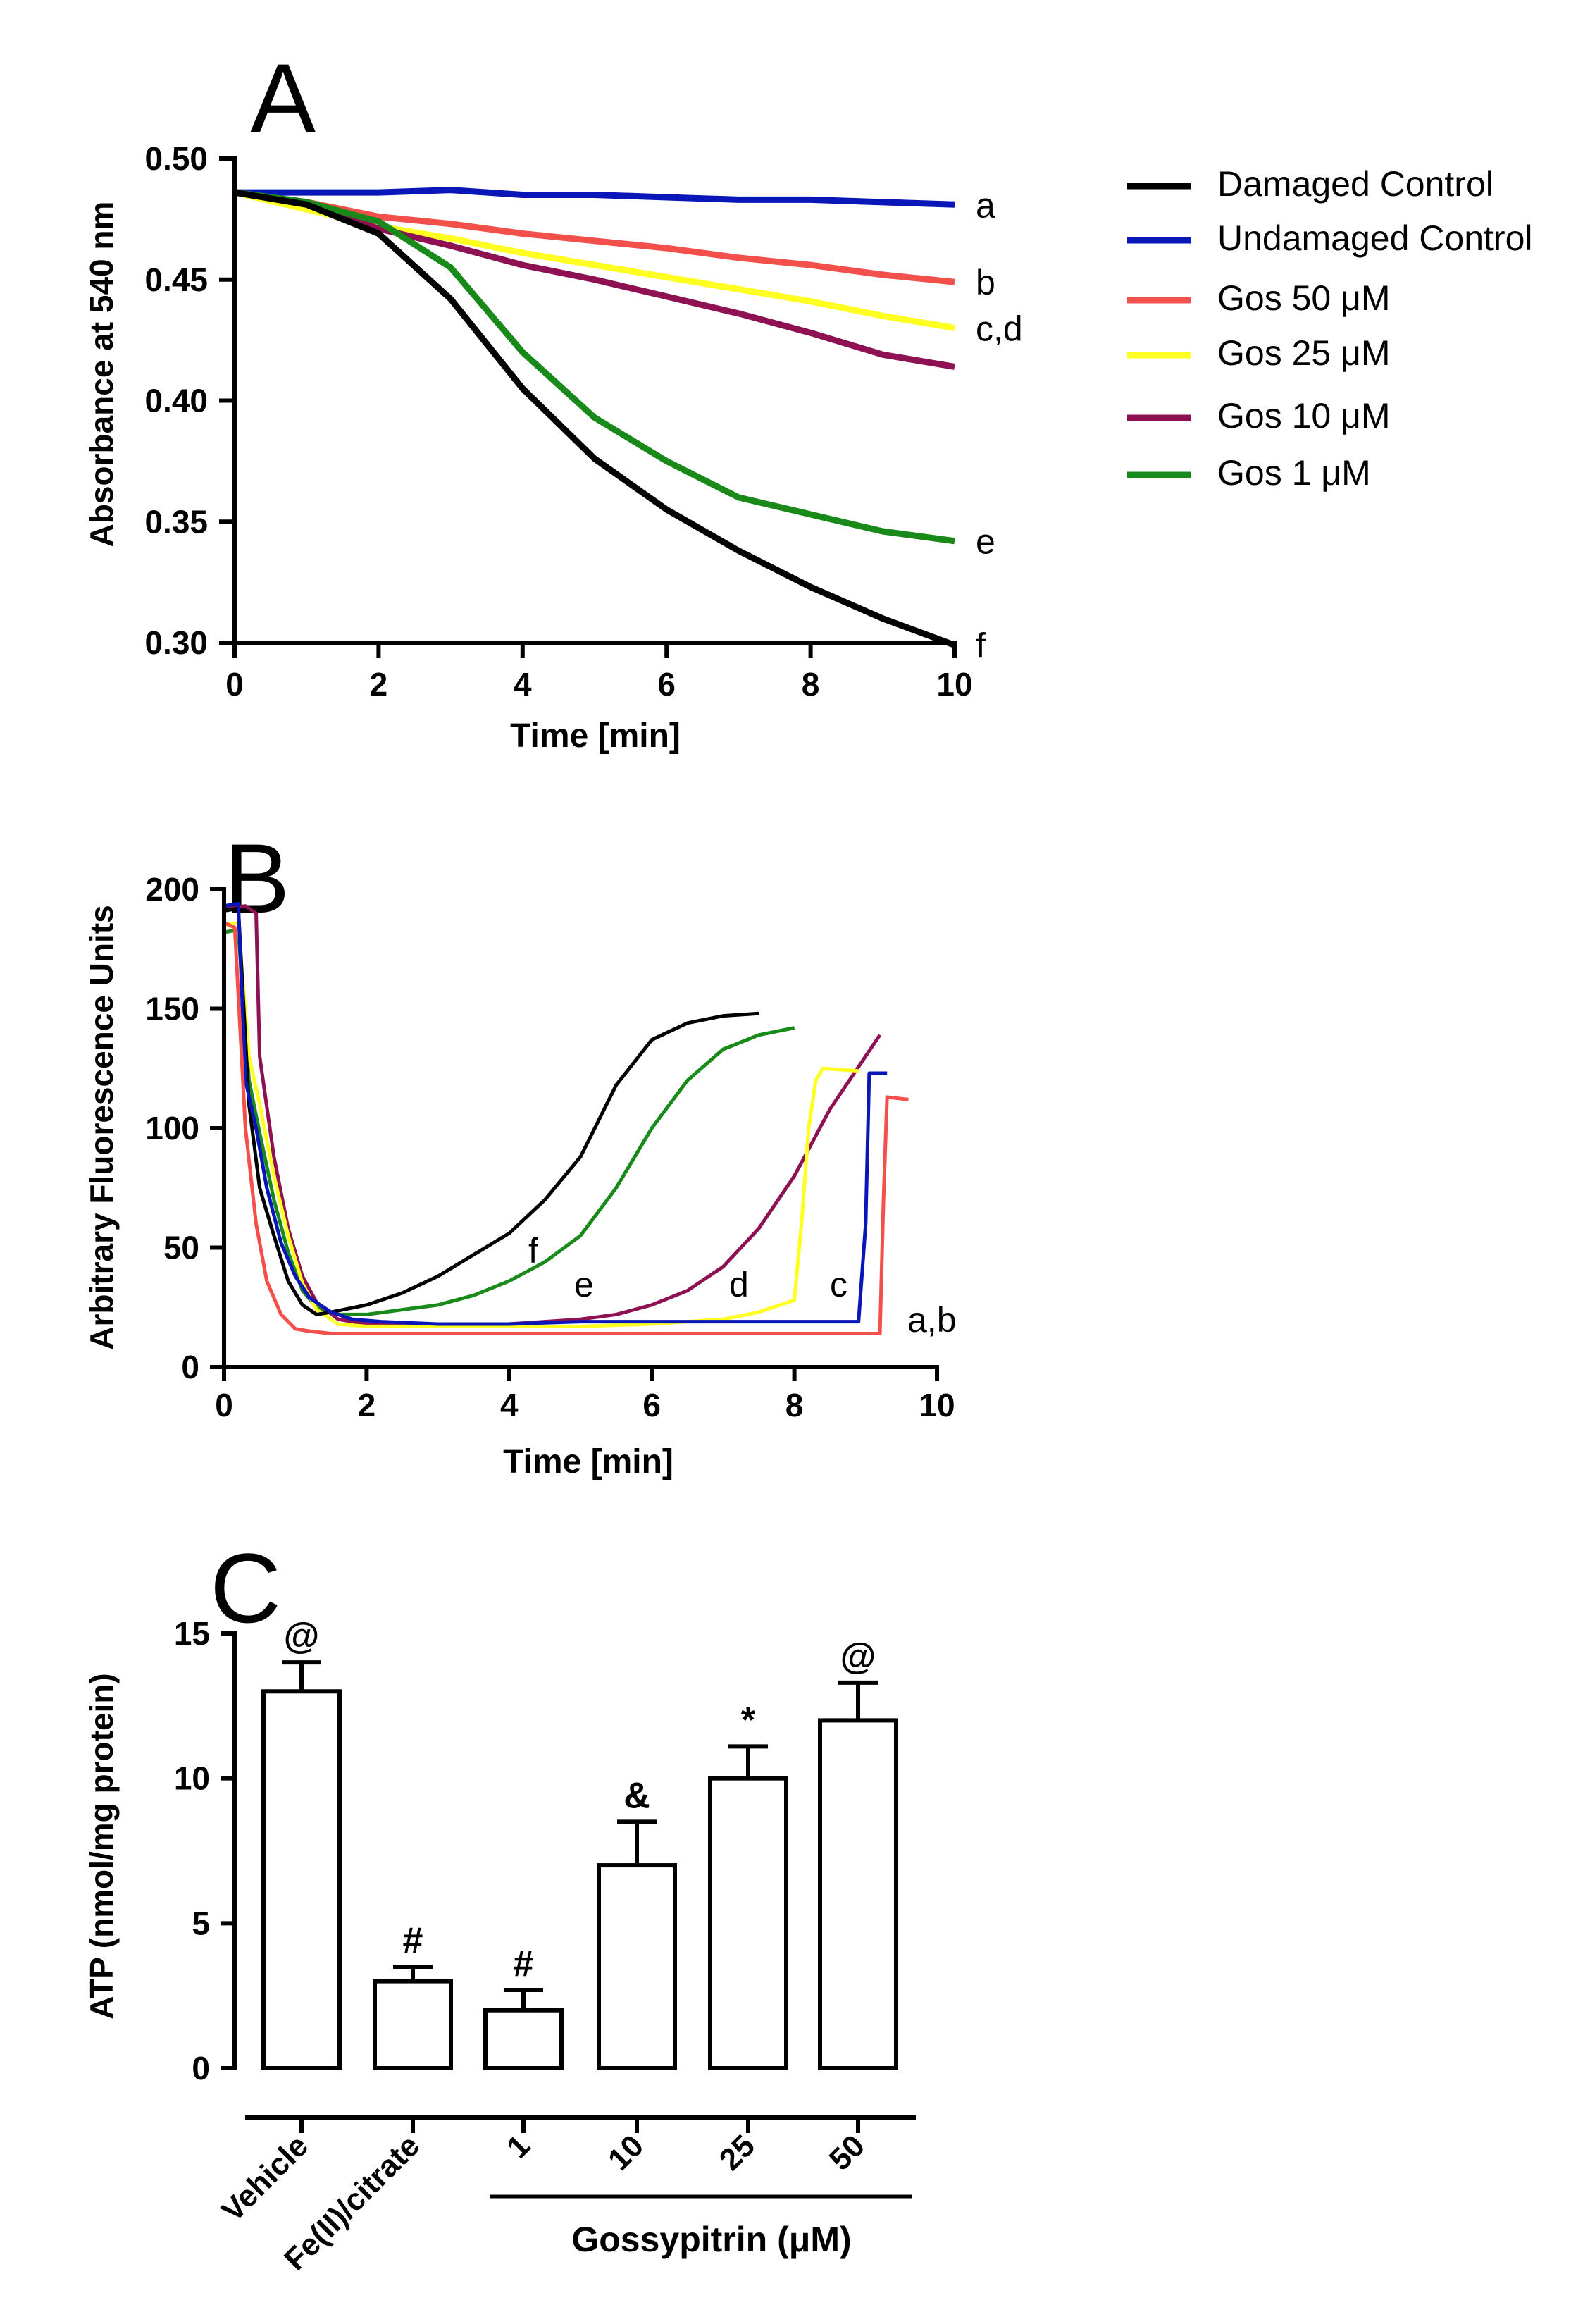  What do you see at coordinates (176, 643) in the screenshot?
I see `panel-a-y-tick-label: 0.30` at bounding box center [176, 643].